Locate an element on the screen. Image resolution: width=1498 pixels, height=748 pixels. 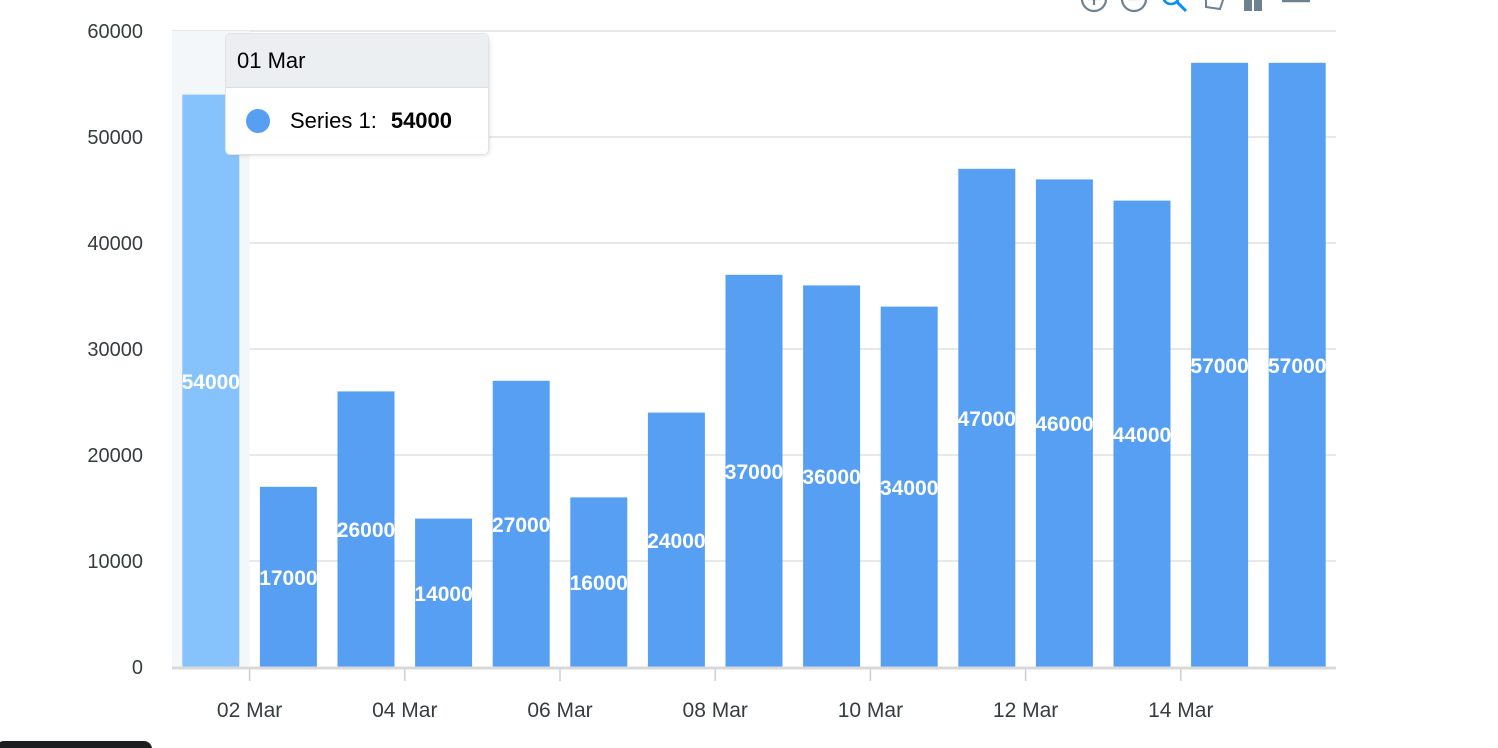
data-label: 27000 is located at coordinates (521, 525).